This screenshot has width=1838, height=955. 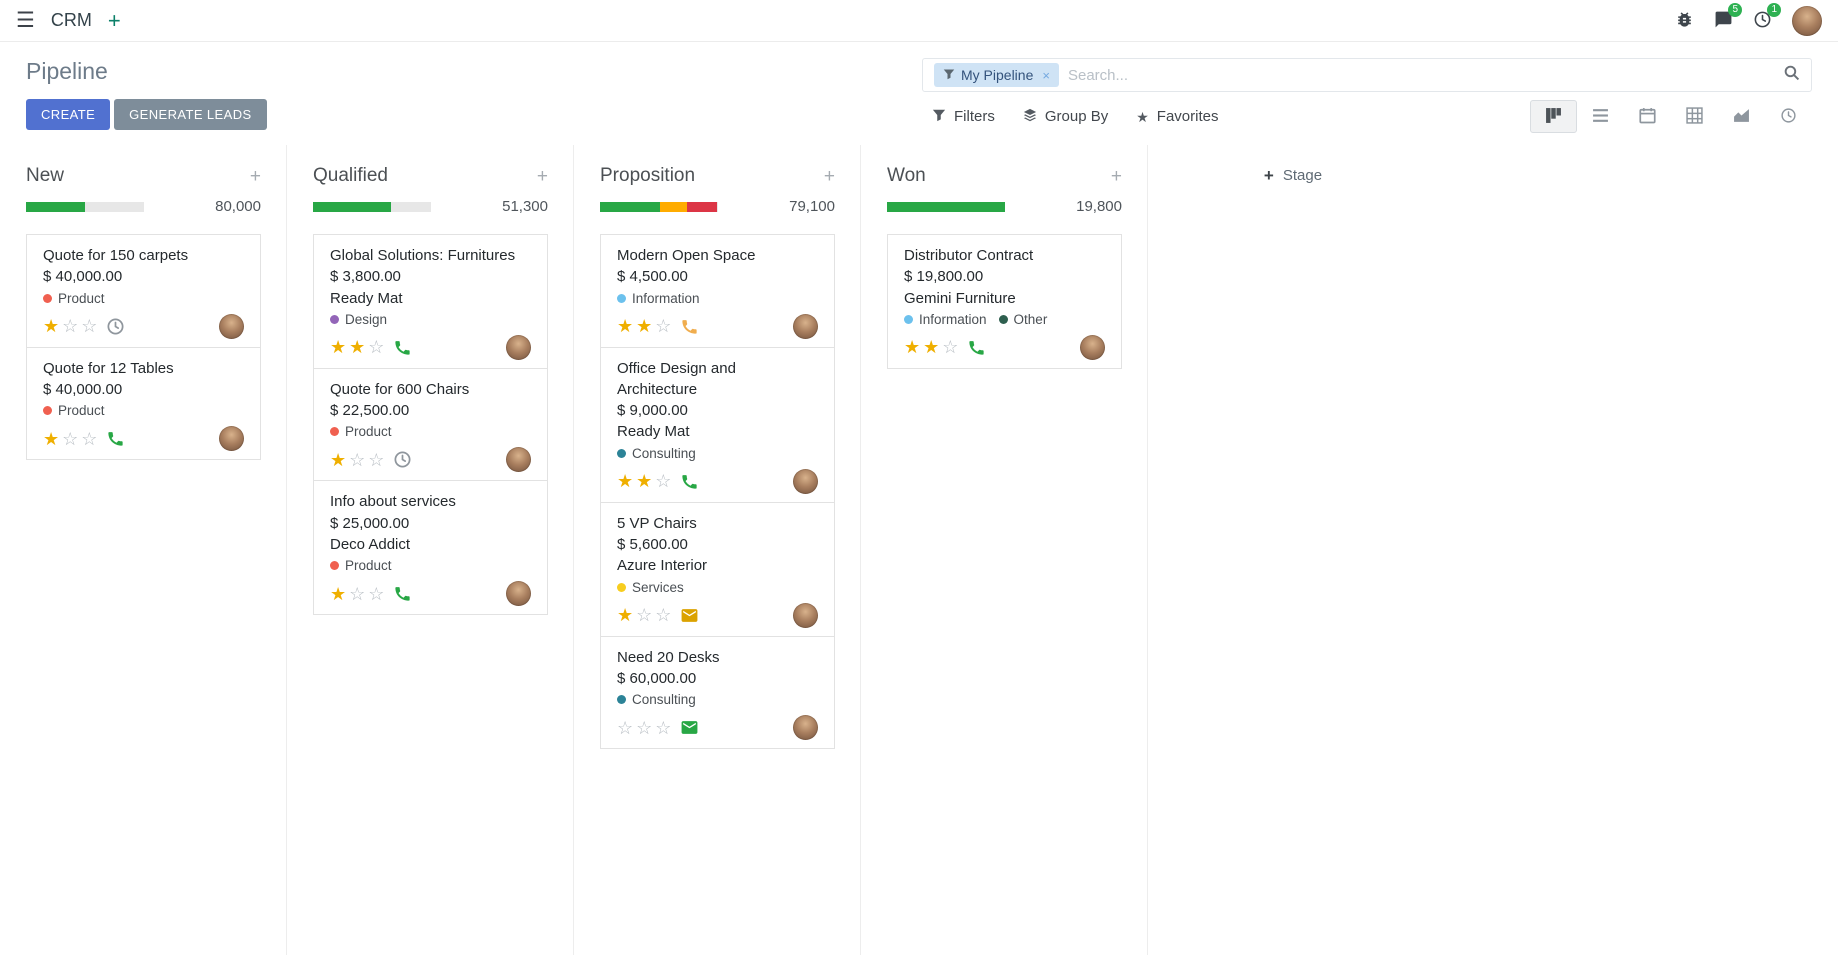 What do you see at coordinates (1177, 117) in the screenshot?
I see `favorites-menu: ★ Favorites` at bounding box center [1177, 117].